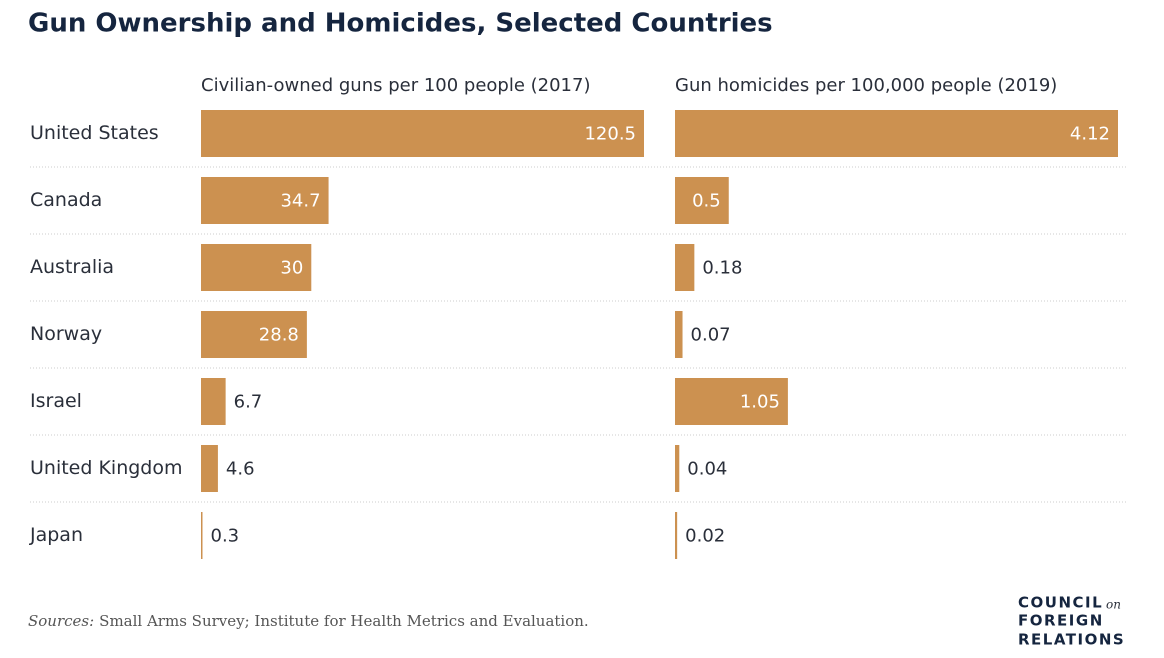 The width and height of the screenshot is (1164, 658). Describe the element at coordinates (1113, 605) in the screenshot. I see `logo-on: on` at that location.